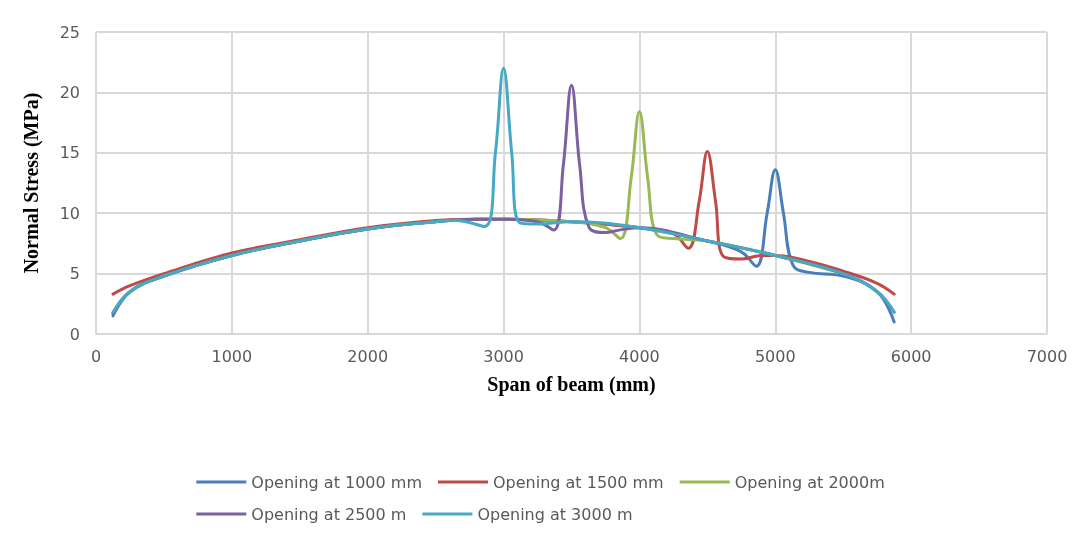 This screenshot has height=537, width=1081. What do you see at coordinates (74, 274) in the screenshot?
I see `y-tick-label: 5` at bounding box center [74, 274].